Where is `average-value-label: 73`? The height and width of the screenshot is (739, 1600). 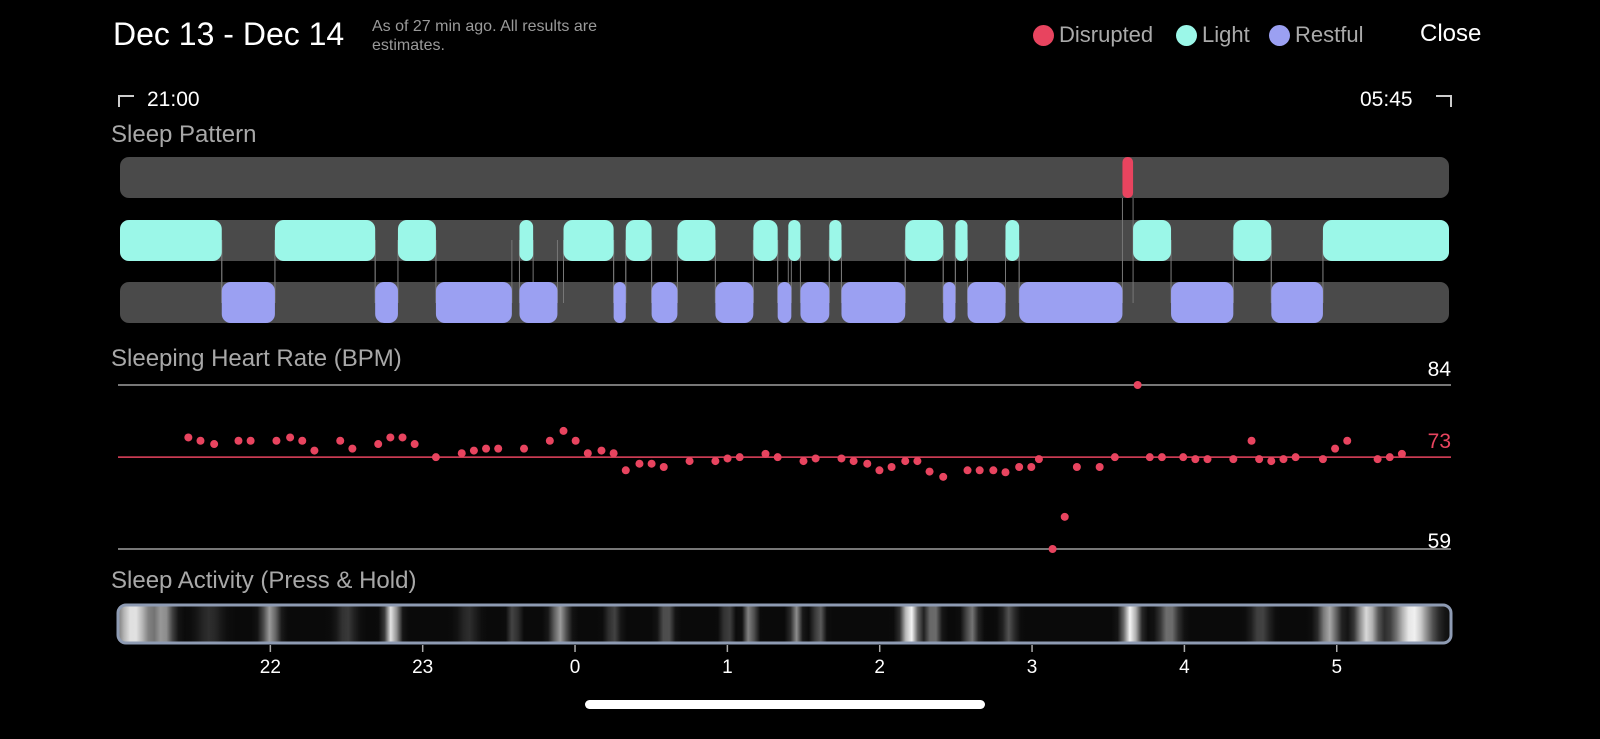
average-value-label: 73 is located at coordinates (1439, 441).